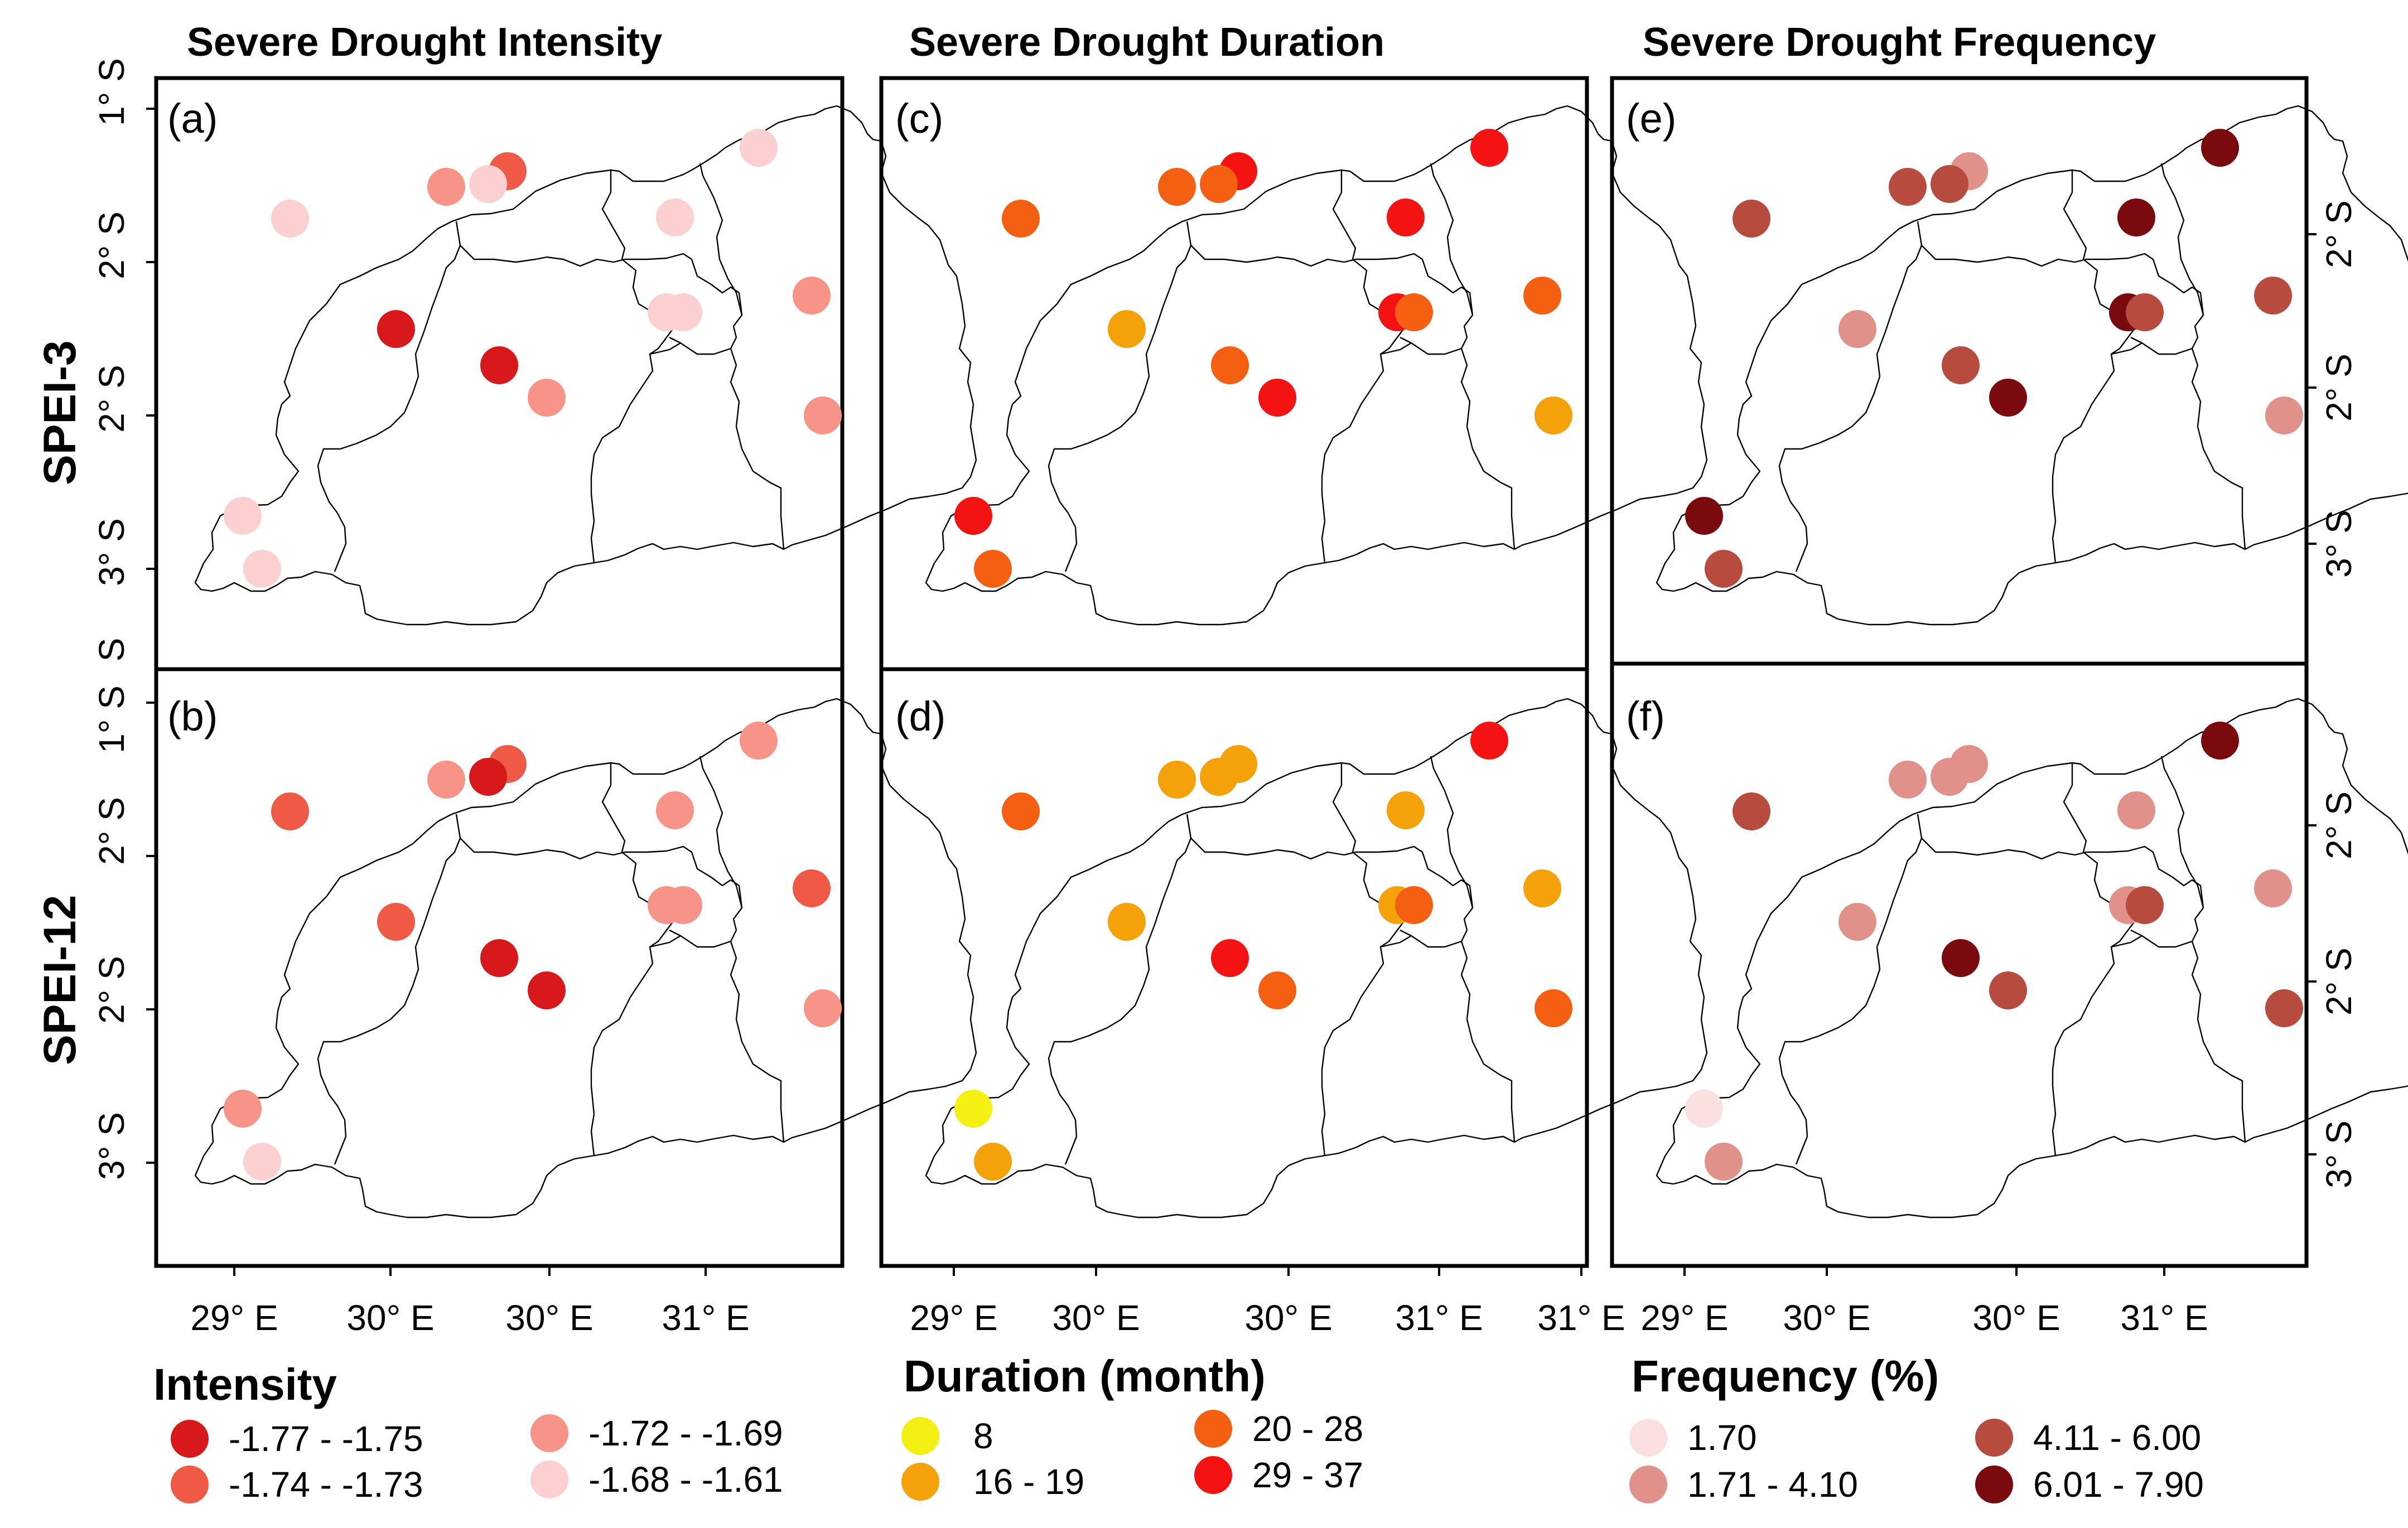 The width and height of the screenshot is (2408, 1528). I want to click on legend-duration-label-3: 20 - 28, so click(1307, 1429).